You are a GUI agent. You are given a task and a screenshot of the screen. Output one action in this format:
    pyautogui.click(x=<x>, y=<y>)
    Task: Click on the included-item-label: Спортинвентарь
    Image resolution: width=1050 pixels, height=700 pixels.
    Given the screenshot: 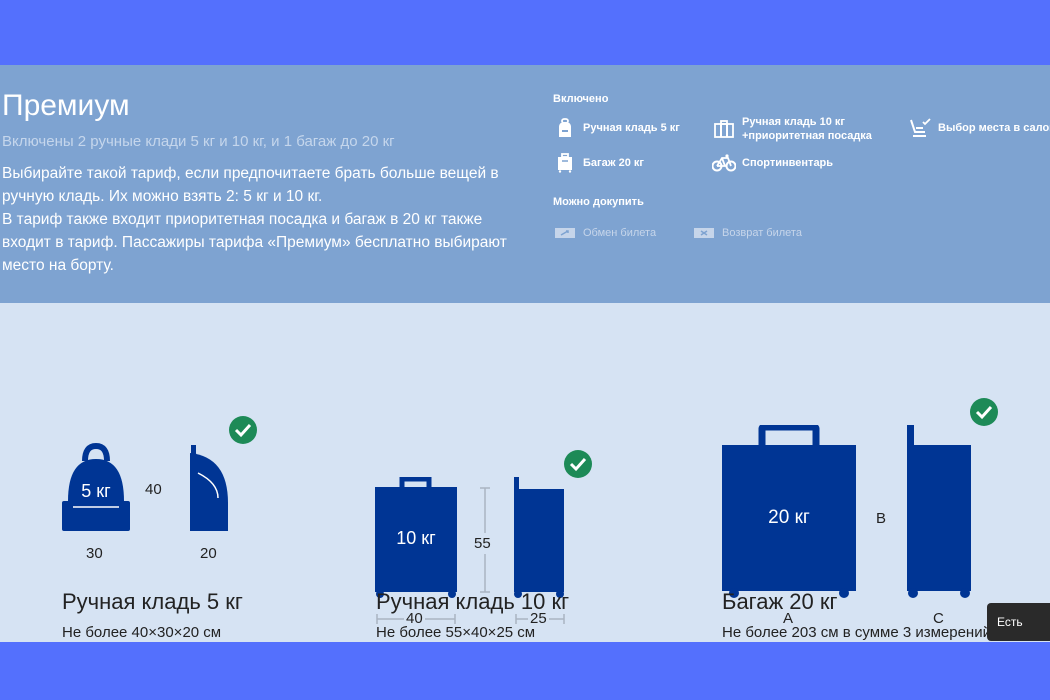 What is the action you would take?
    pyautogui.click(x=788, y=163)
    